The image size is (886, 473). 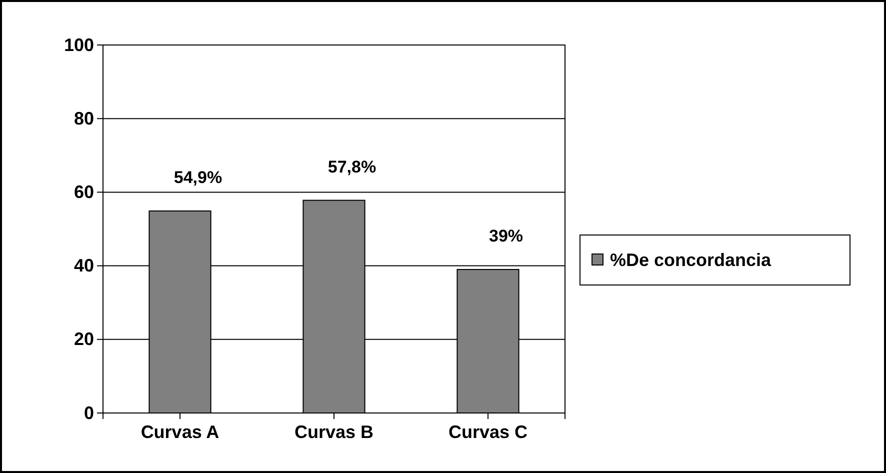 I want to click on data-label: 39%, so click(x=506, y=236).